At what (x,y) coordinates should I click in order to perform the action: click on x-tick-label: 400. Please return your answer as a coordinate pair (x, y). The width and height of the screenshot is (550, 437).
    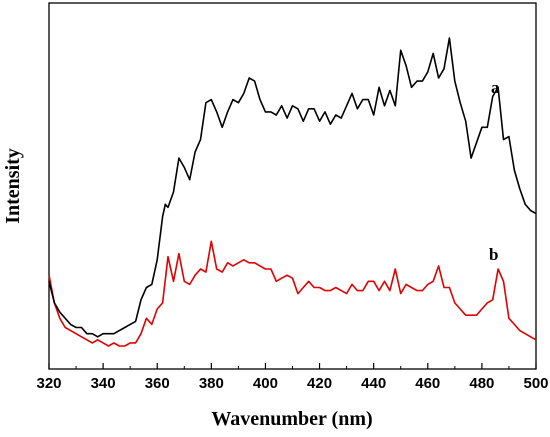
    Looking at the image, I should click on (265, 383).